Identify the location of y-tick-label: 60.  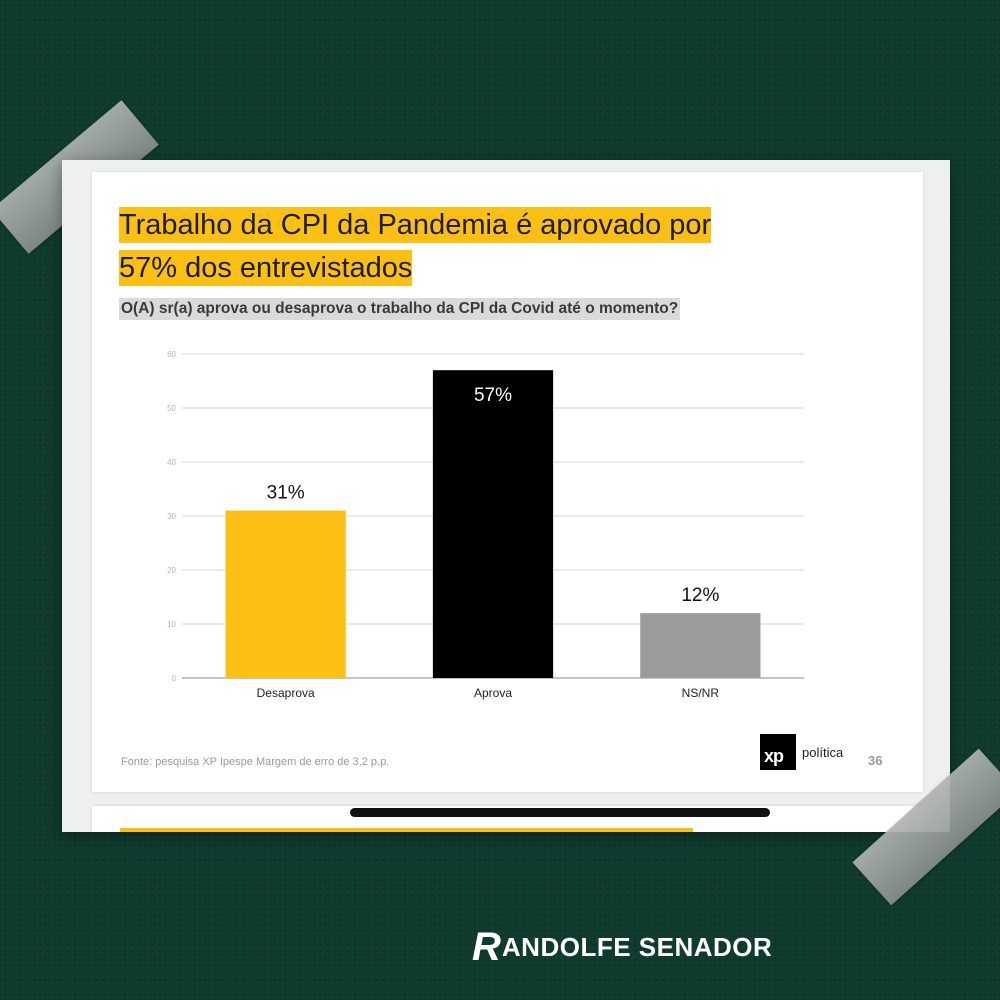
(171, 354).